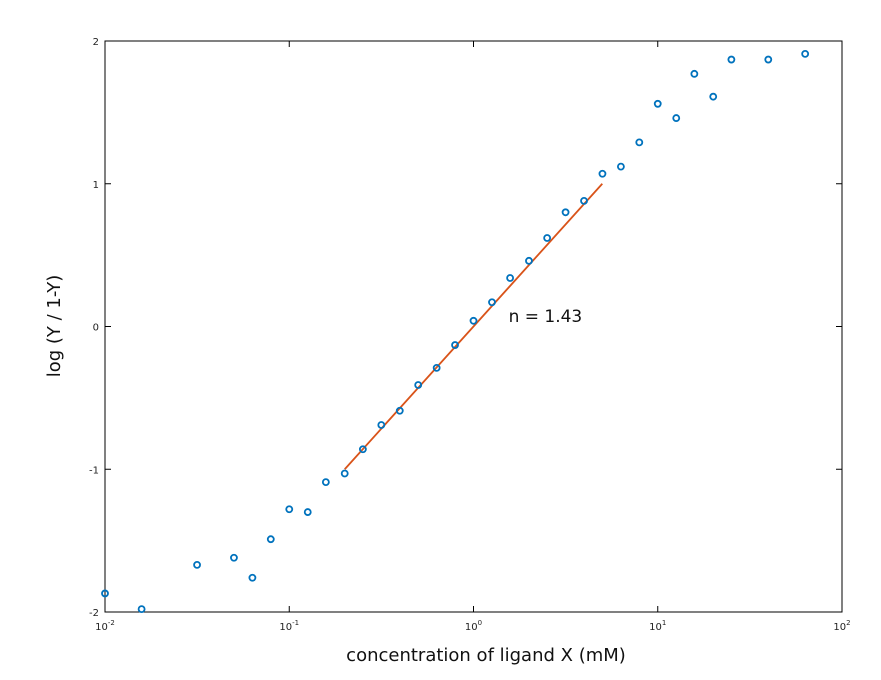 This screenshot has width=881, height=680. Describe the element at coordinates (54, 326) in the screenshot. I see `y-axis-title: log (Y / 1-Y)` at that location.